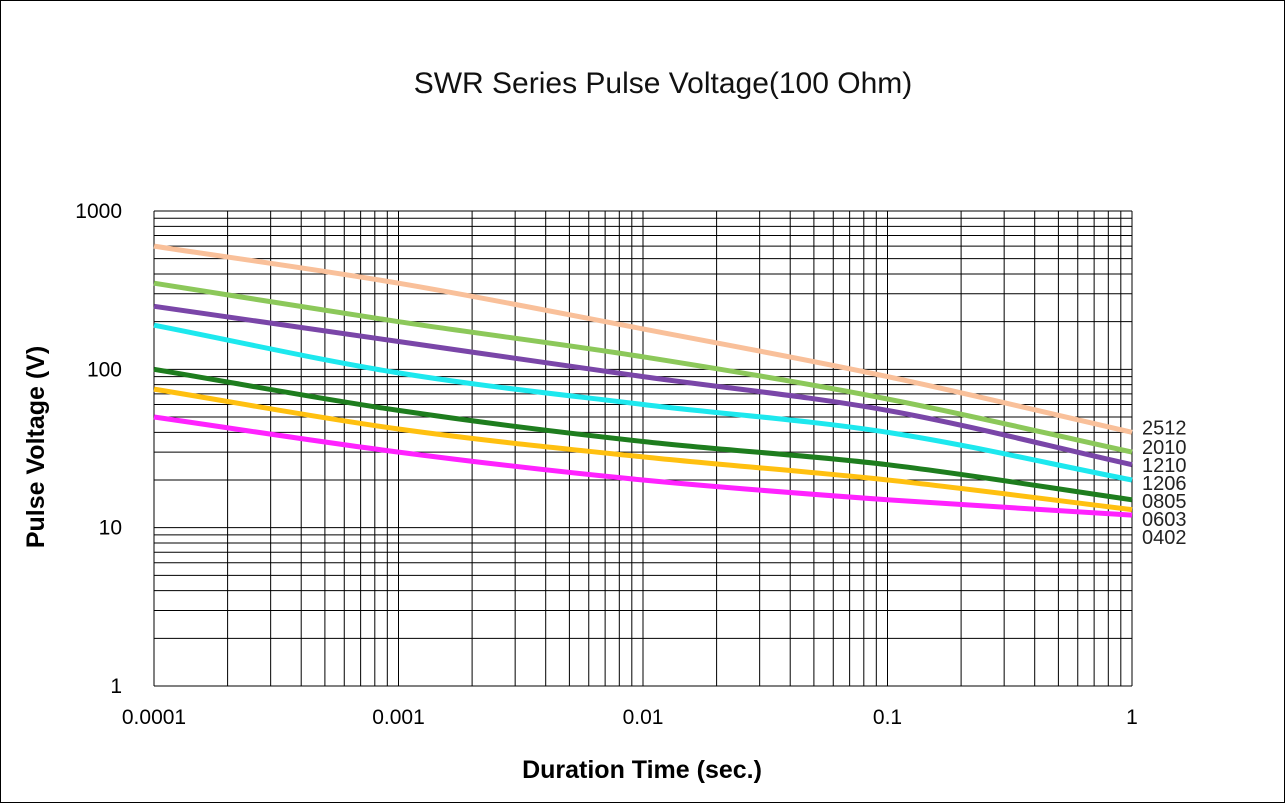  I want to click on y-axis-title: Pulse Voltage (V), so click(36, 447).